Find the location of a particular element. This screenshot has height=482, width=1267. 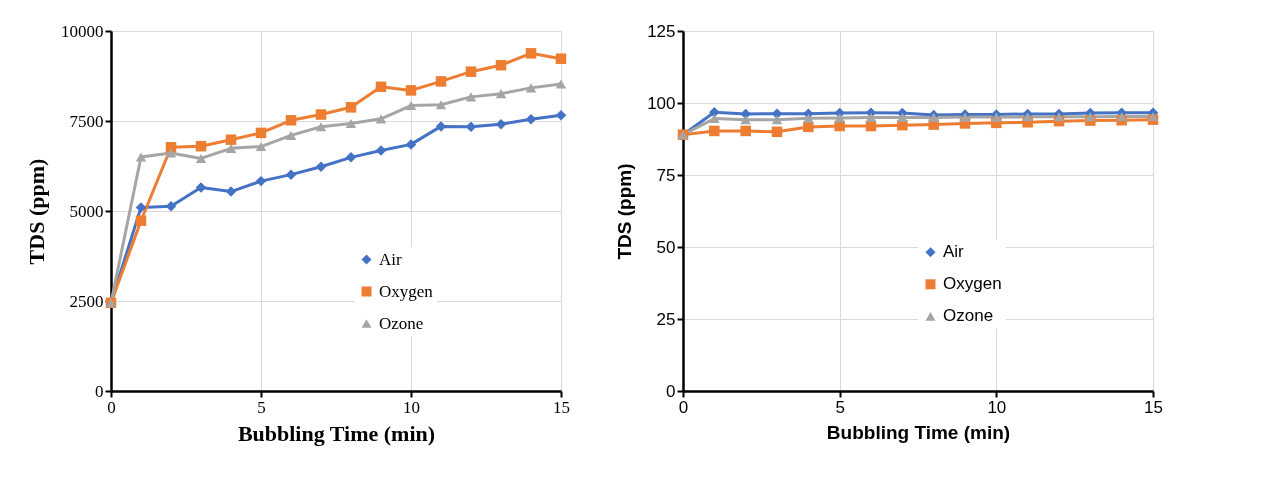

y-tick-label: 7500 is located at coordinates (86, 121).